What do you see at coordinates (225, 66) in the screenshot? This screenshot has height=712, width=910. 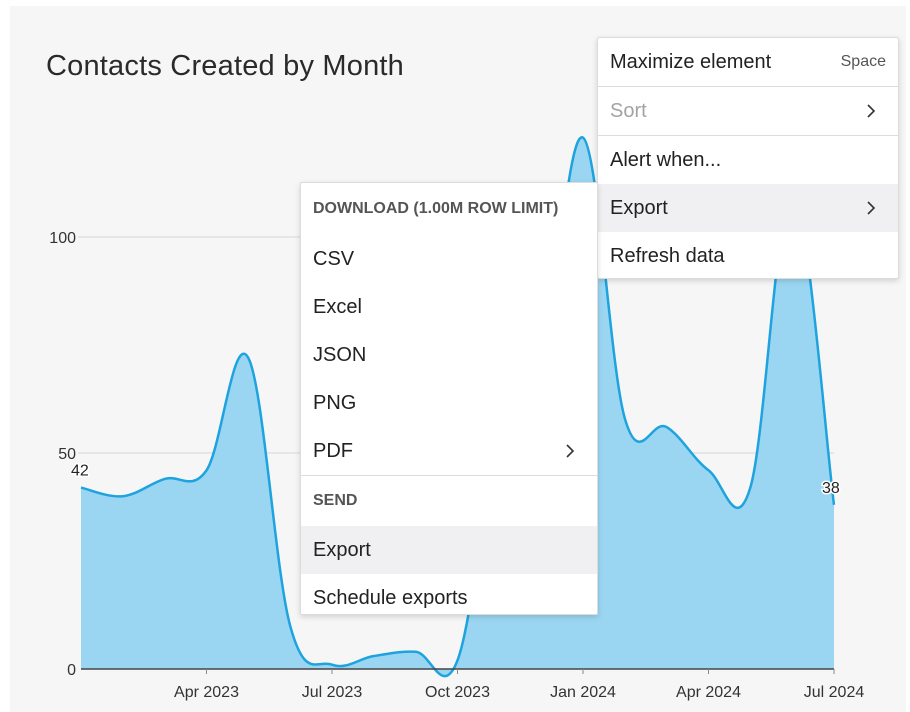 I see `chart-title: Contacts Created by Month` at bounding box center [225, 66].